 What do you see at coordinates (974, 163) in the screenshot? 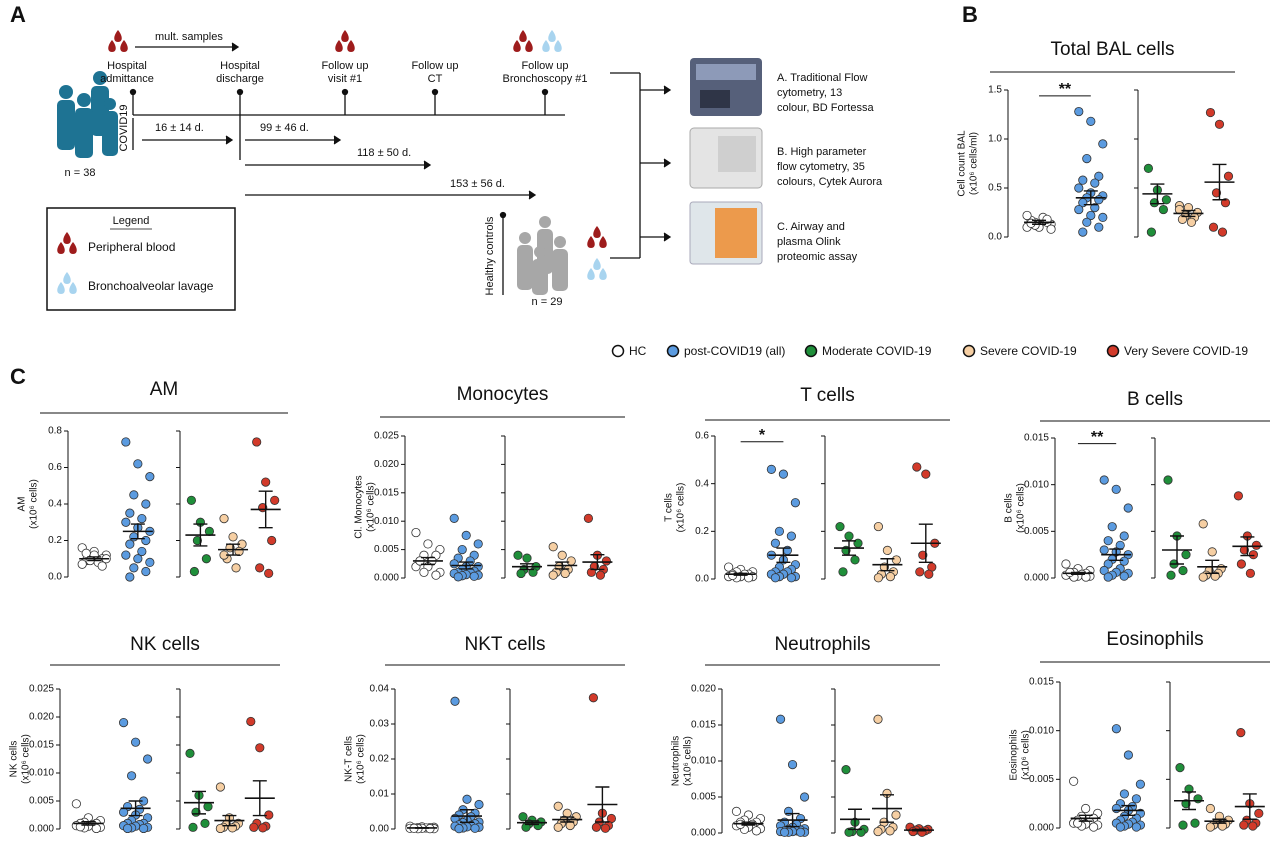
I see `y-axis-label: (x10⁶ cells/ml)` at bounding box center [974, 163].